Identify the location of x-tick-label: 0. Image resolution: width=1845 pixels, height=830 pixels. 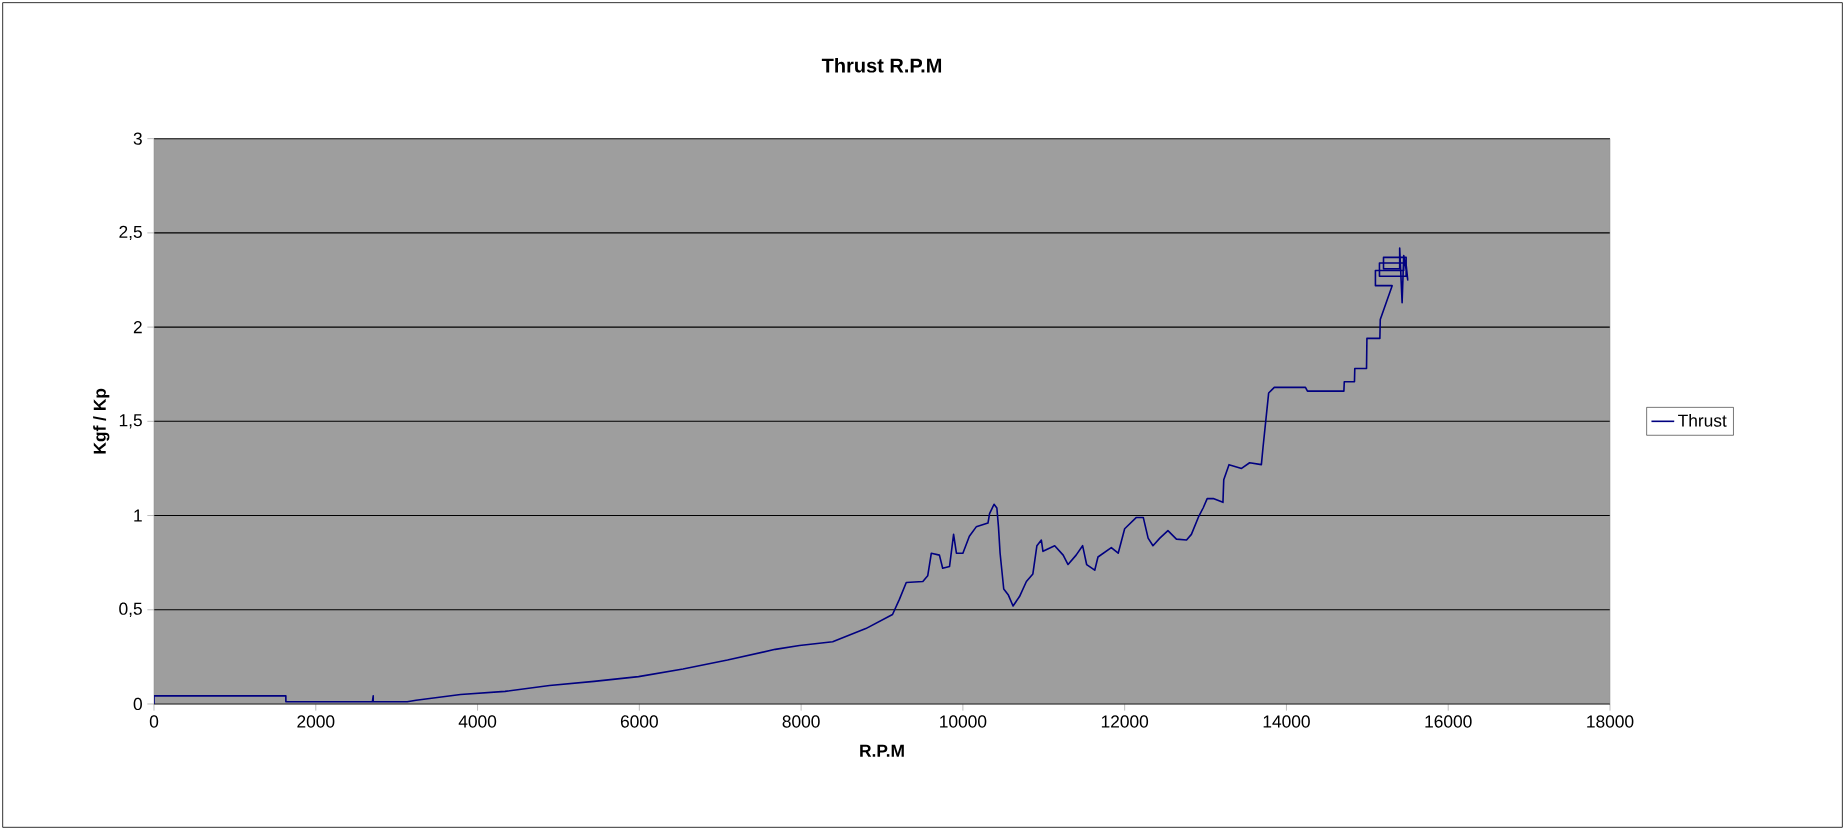
(154, 721).